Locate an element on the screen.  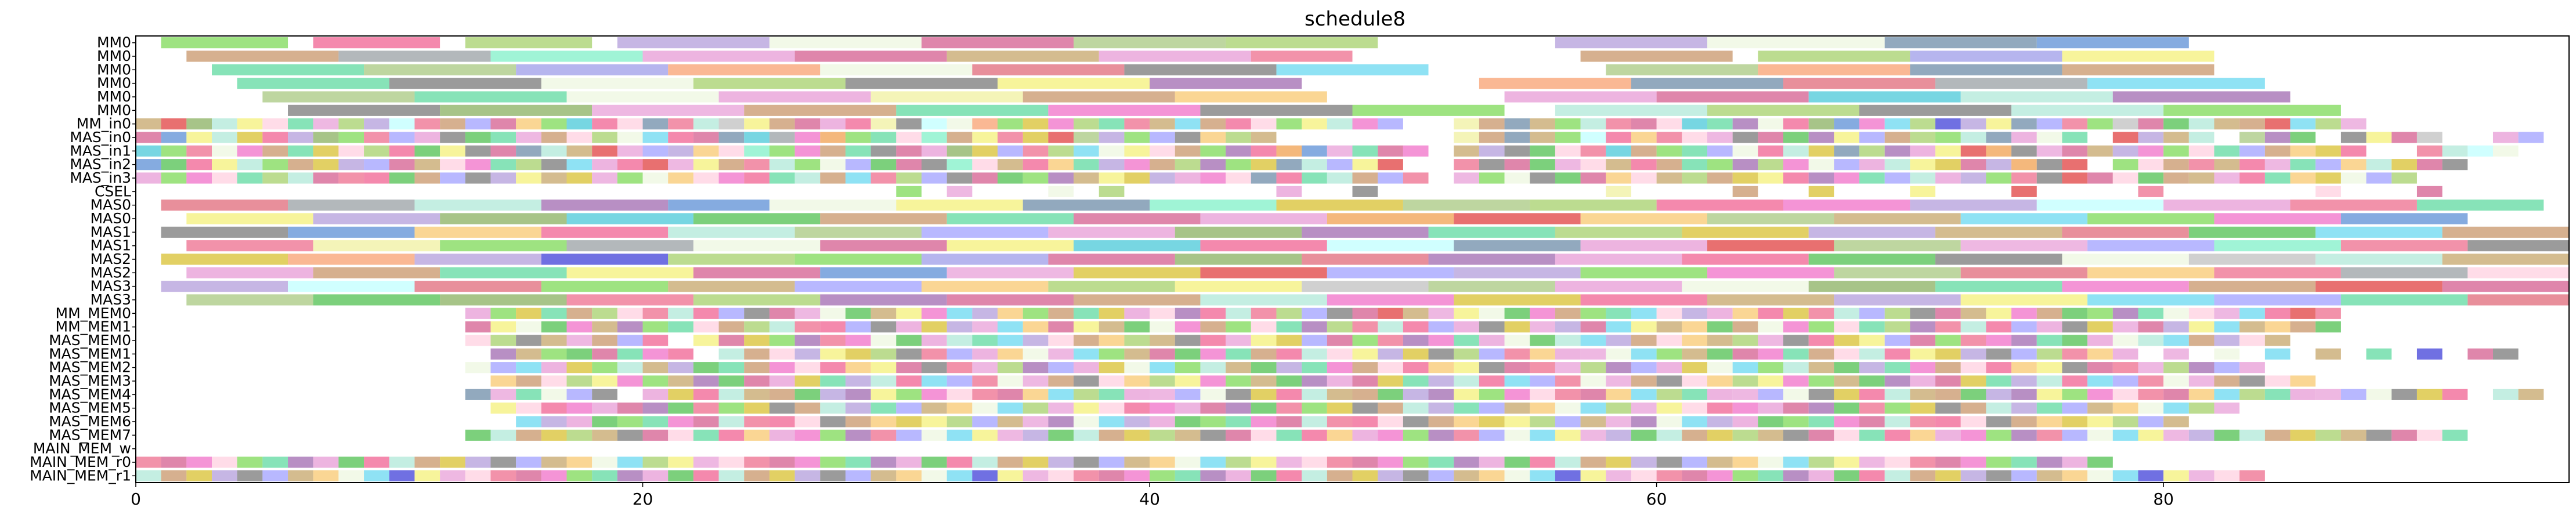
row-label: MAIN_MEM_r0 is located at coordinates (80, 462).